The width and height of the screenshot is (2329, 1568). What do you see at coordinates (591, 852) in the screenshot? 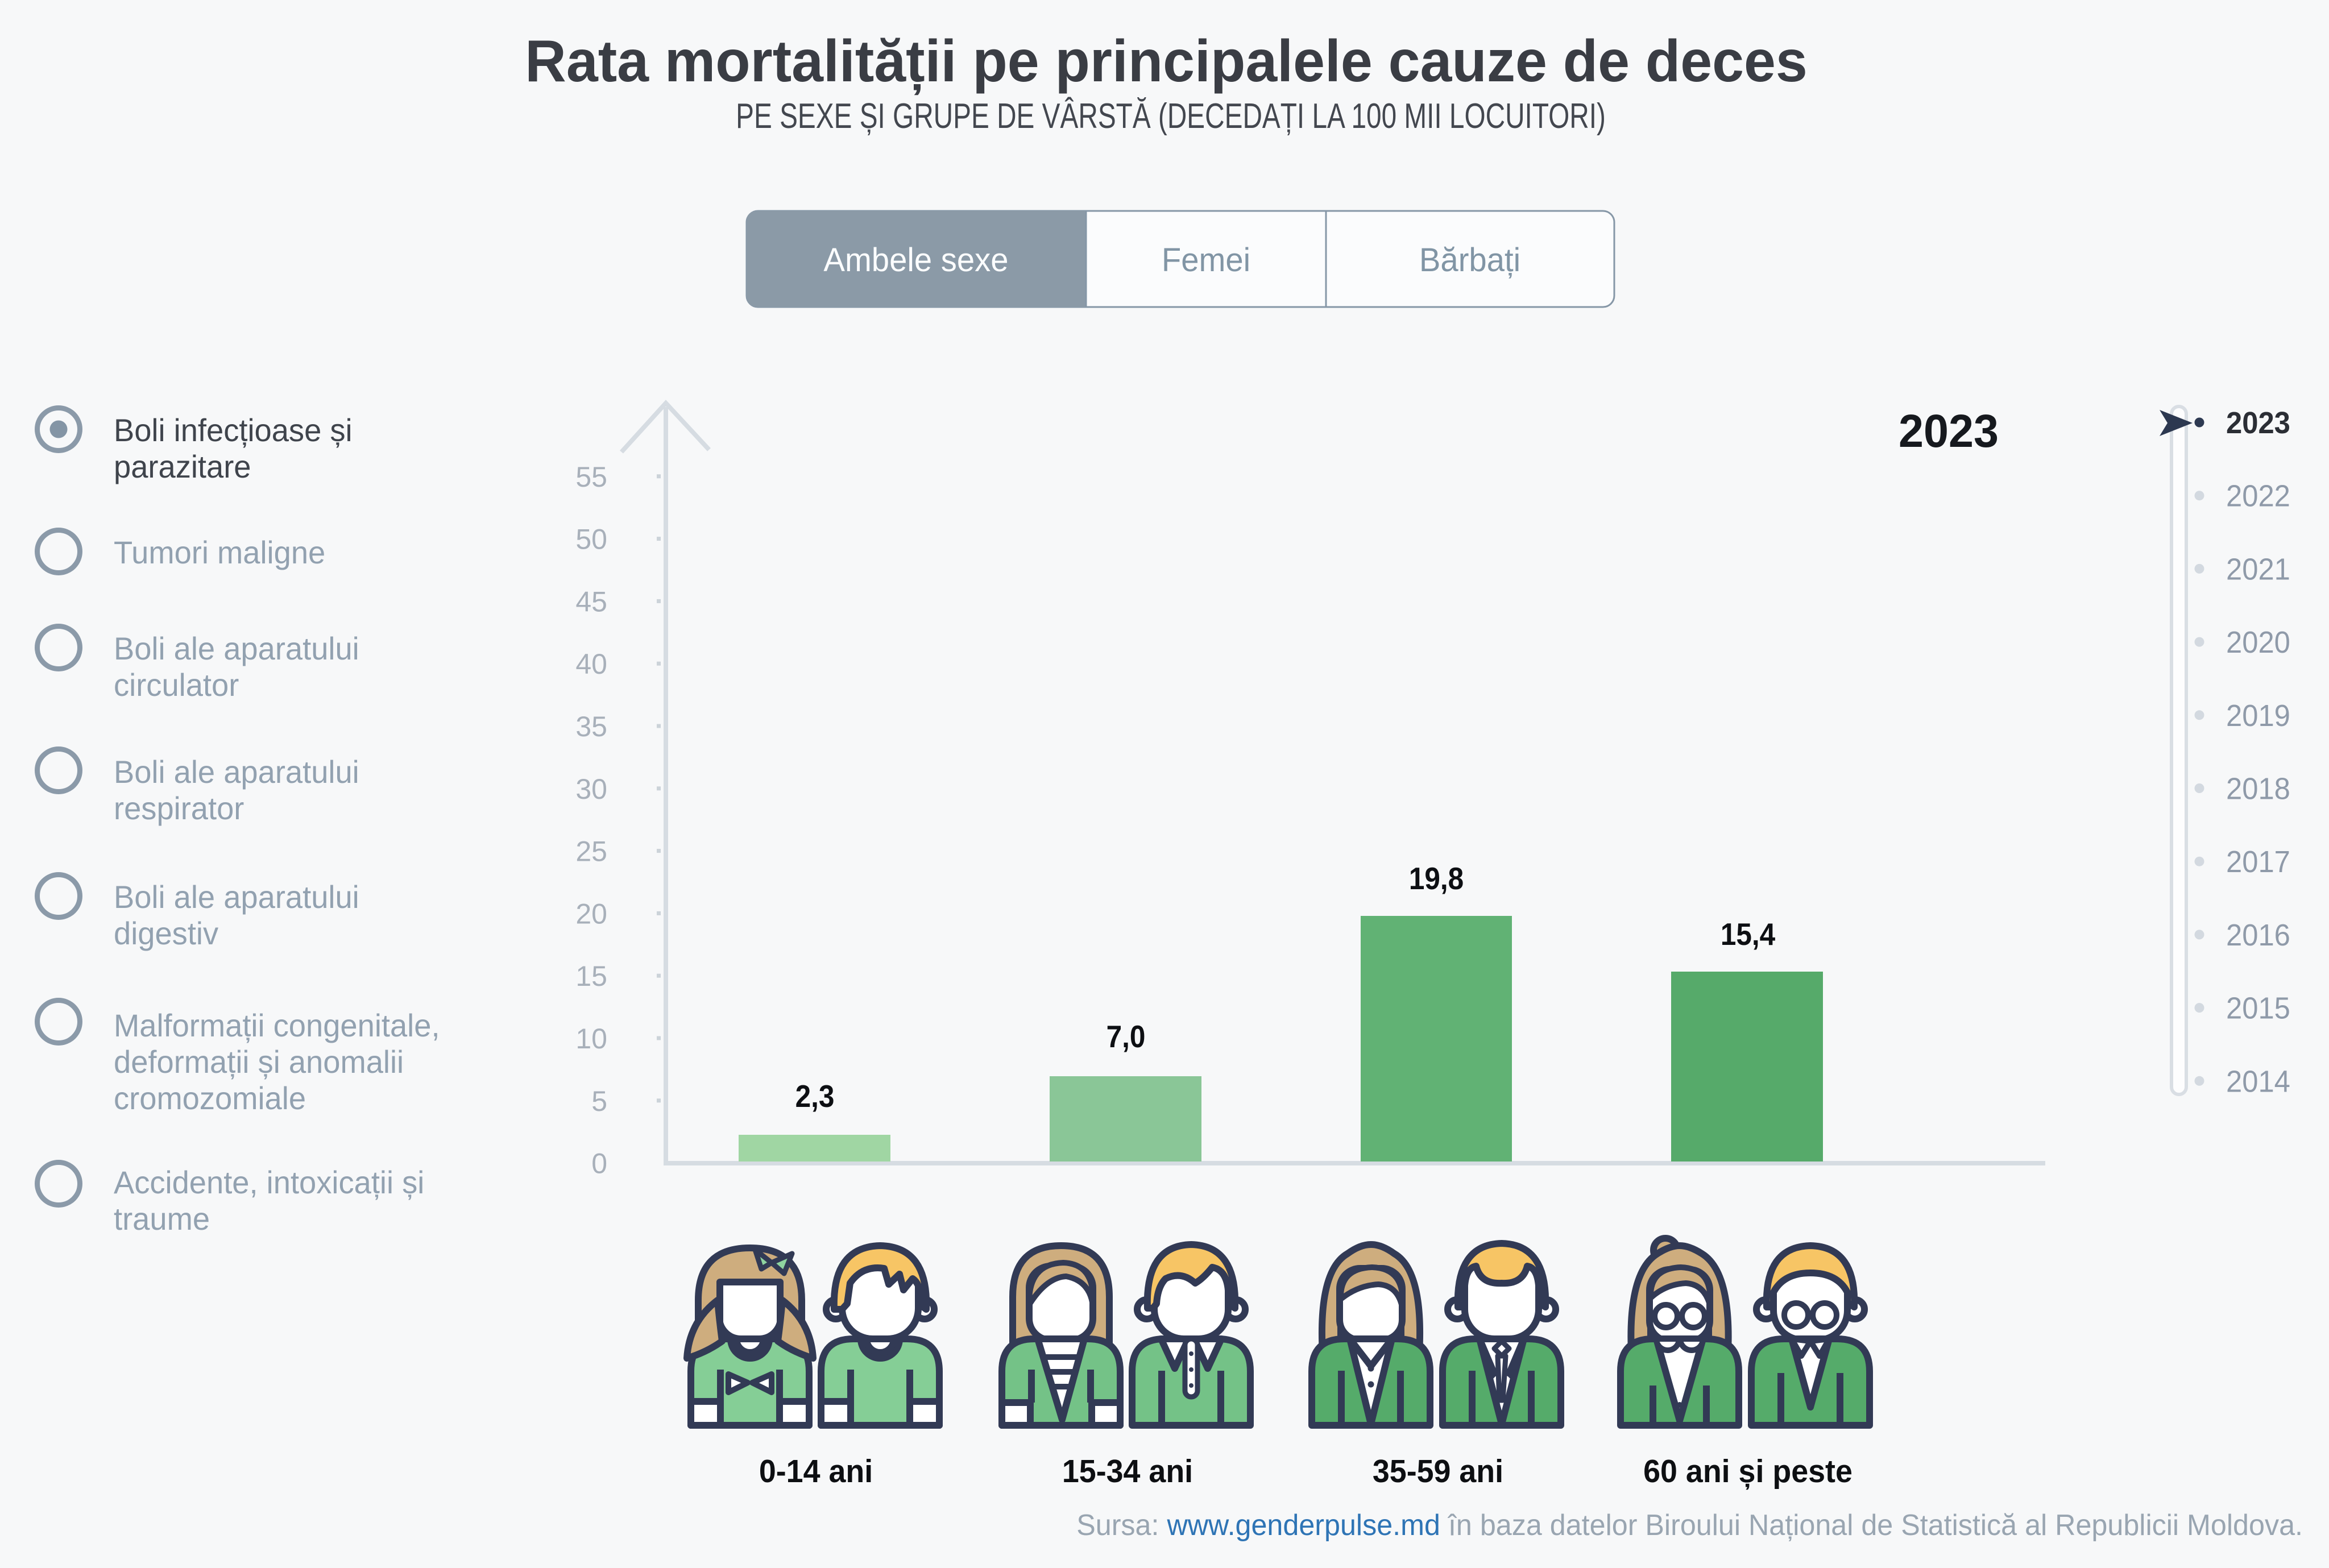
I see `svg-text: 25` at bounding box center [591, 852].